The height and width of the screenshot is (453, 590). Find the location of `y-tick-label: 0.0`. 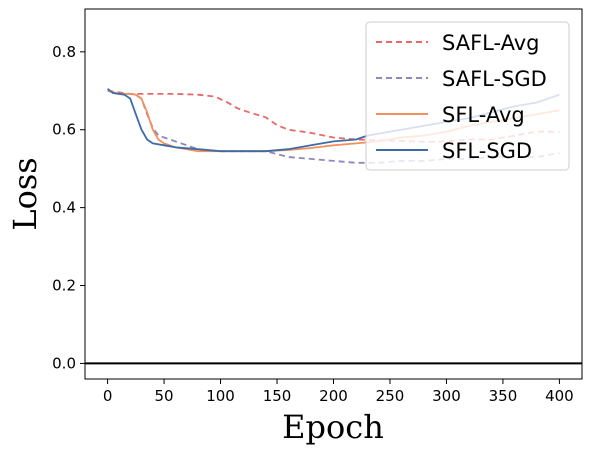

y-tick-label: 0.0 is located at coordinates (64, 363).